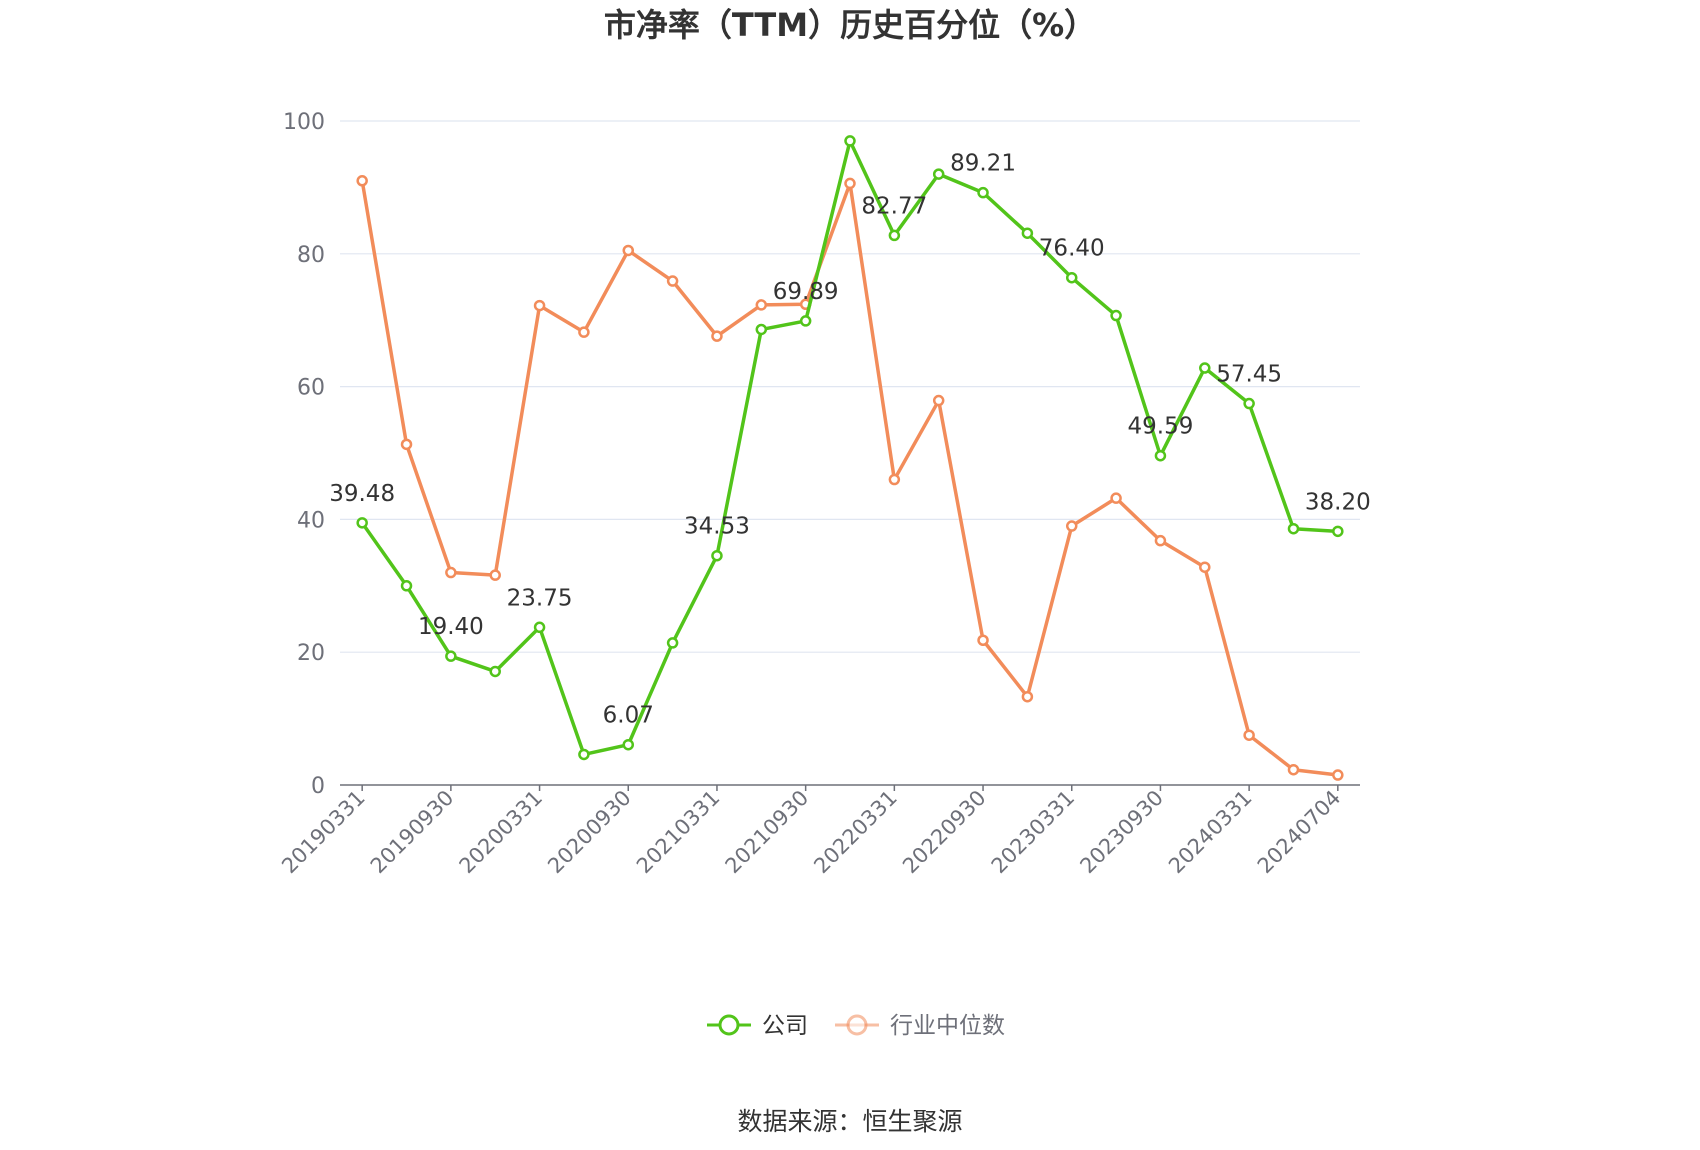 This screenshot has height=1150, width=1700. I want to click on x-tick-label: 20220930, so click(944, 832).